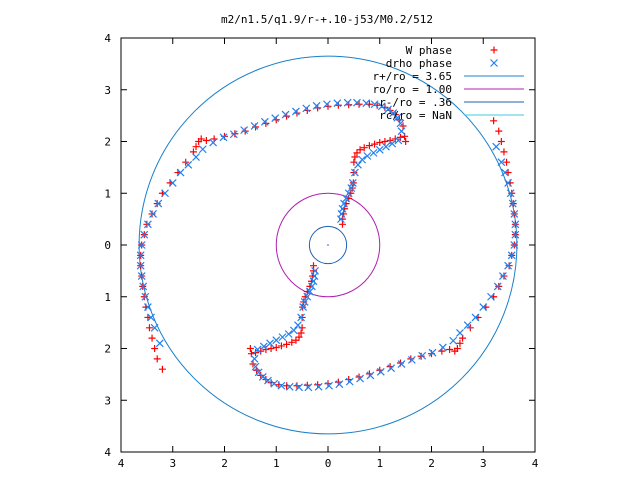 The image size is (640, 480). I want to click on legend-label: r+/ro = 3.65, so click(412, 76).